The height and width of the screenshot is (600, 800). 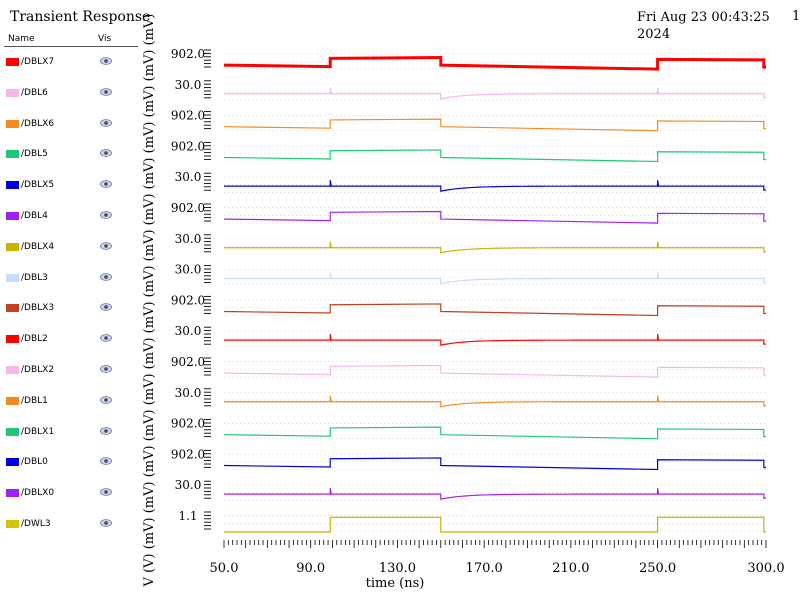 What do you see at coordinates (71, 279) in the screenshot?
I see `legend-item: /DBL3` at bounding box center [71, 279].